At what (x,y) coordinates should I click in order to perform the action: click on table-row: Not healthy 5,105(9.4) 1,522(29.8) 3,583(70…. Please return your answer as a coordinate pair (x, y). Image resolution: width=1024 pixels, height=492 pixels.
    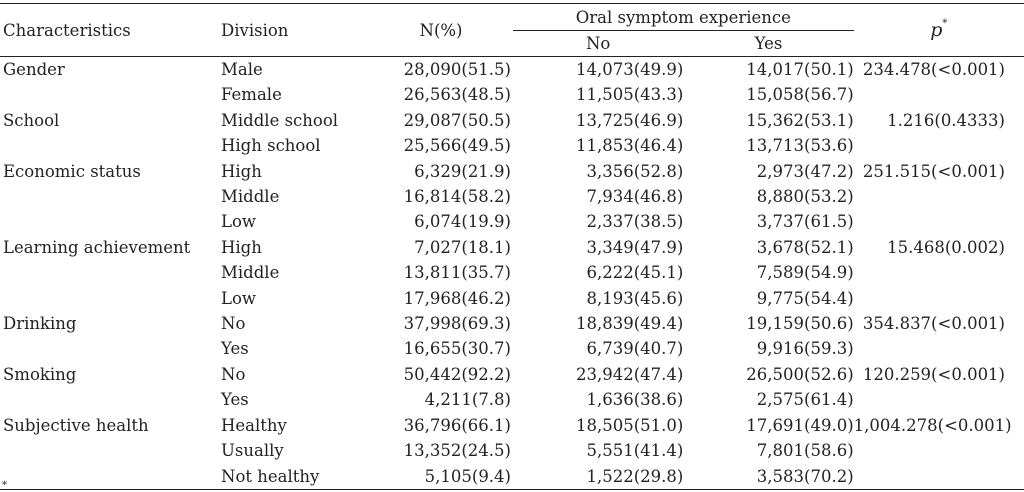
    Looking at the image, I should click on (512, 476).